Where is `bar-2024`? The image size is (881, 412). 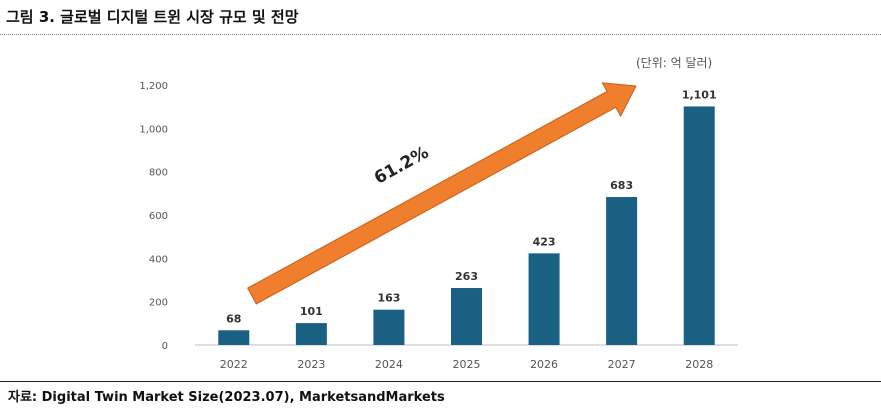 bar-2024 is located at coordinates (389, 327).